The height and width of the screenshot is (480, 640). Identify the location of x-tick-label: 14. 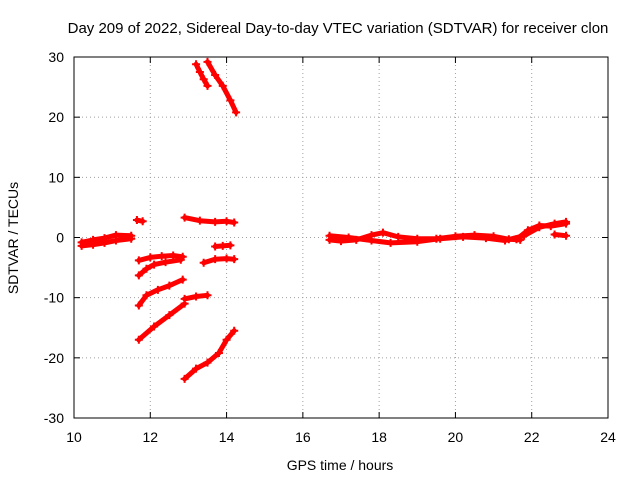
(227, 437).